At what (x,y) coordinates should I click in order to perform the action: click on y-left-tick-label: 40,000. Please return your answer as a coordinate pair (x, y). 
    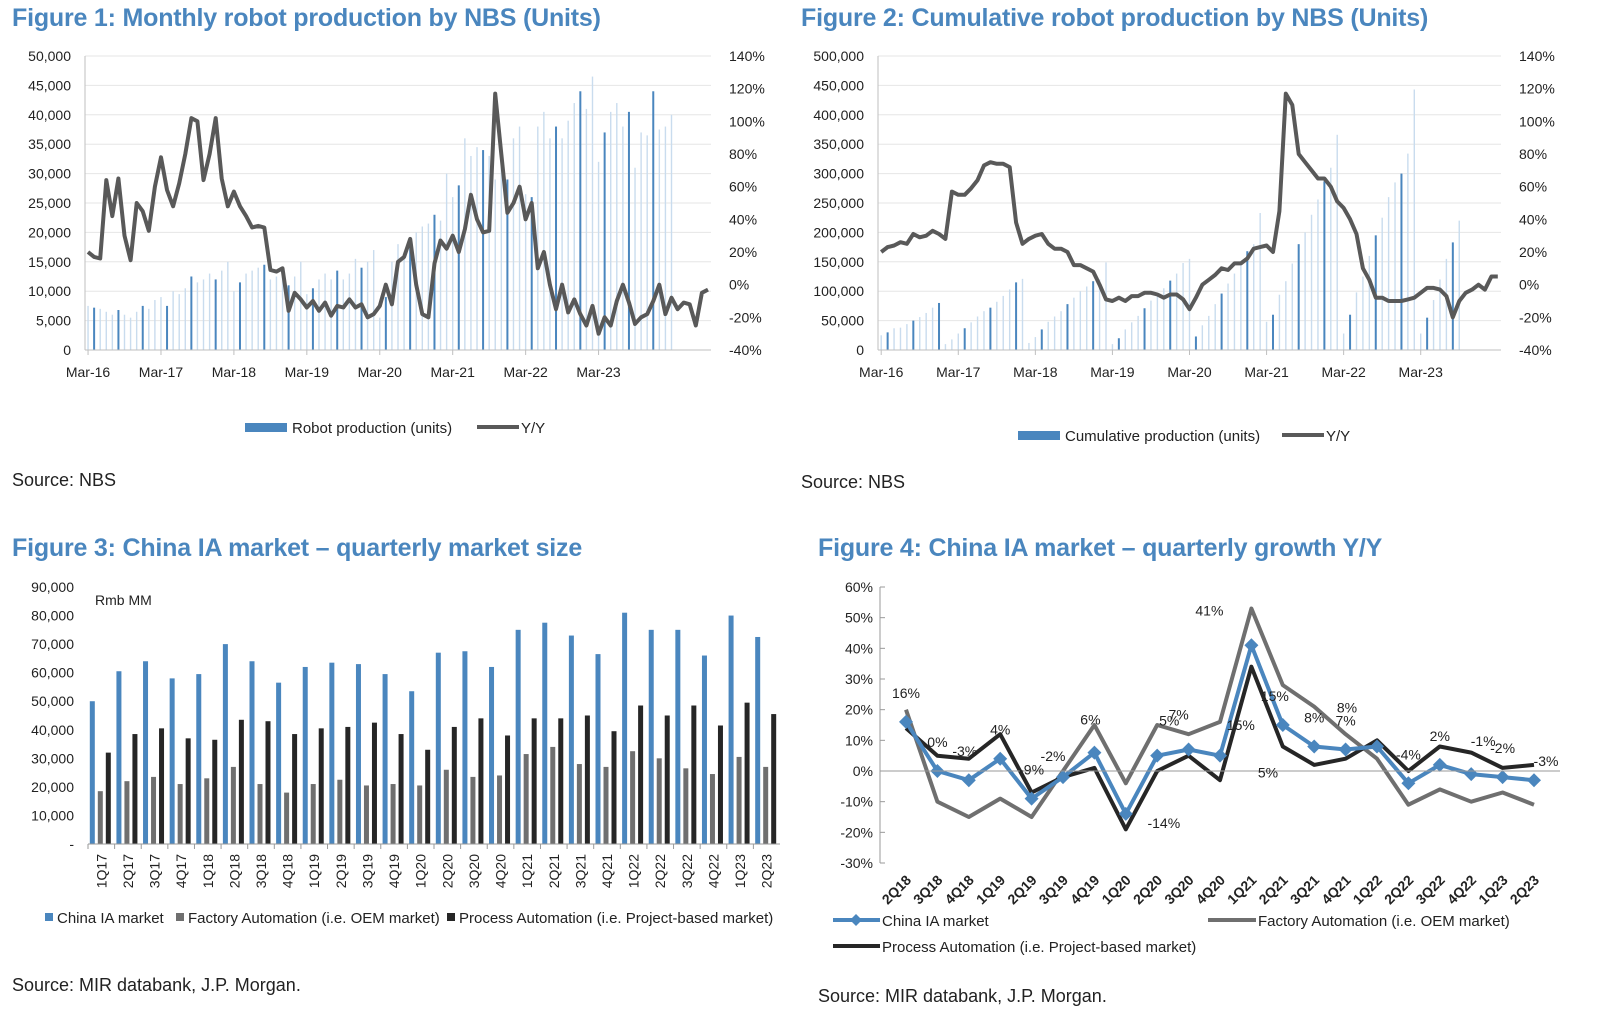
    Looking at the image, I should click on (49, 115).